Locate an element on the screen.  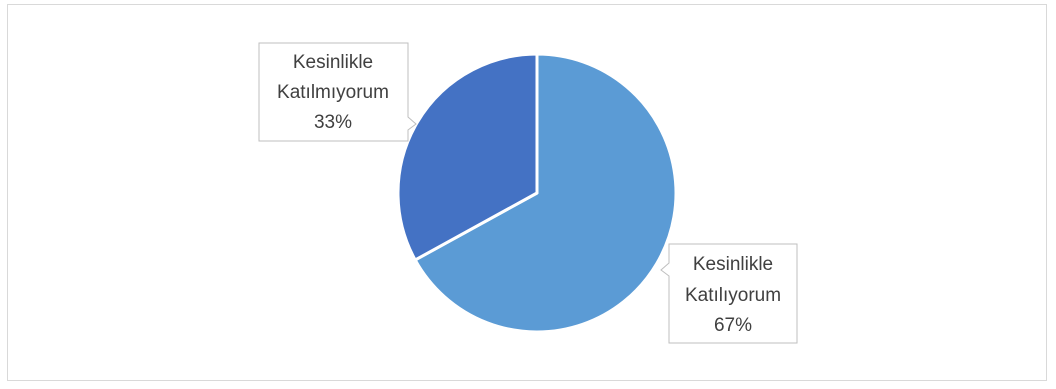
data-label-katiliyorum-percent: 67% is located at coordinates (733, 325).